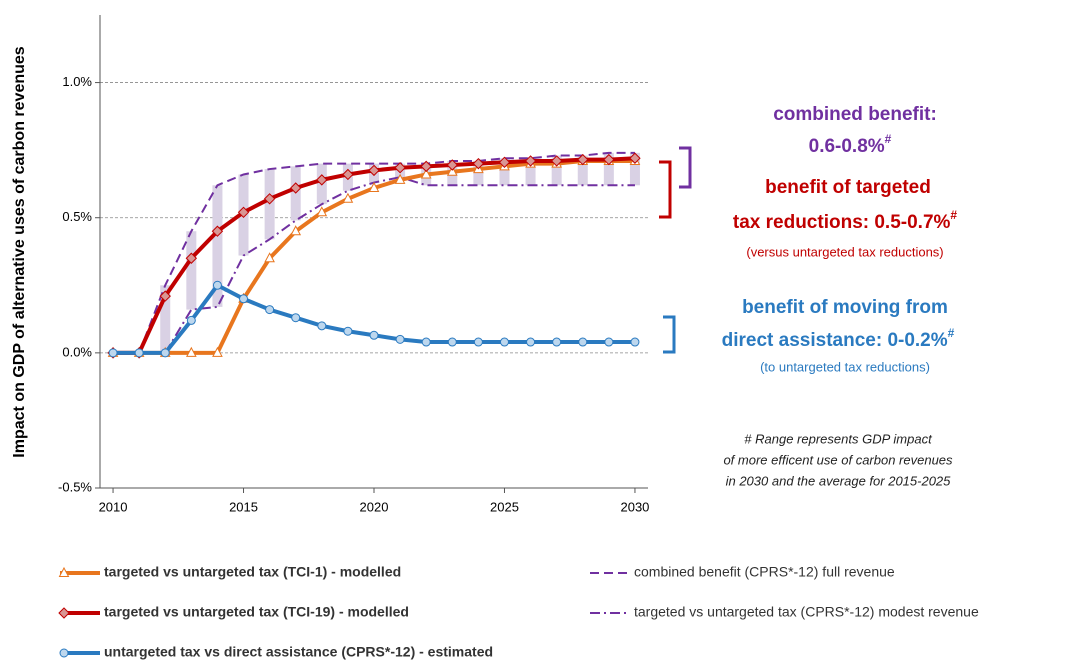 This screenshot has height=667, width=1070. What do you see at coordinates (847, 146) in the screenshot?
I see `annotation: 0.6-0.8%` at bounding box center [847, 146].